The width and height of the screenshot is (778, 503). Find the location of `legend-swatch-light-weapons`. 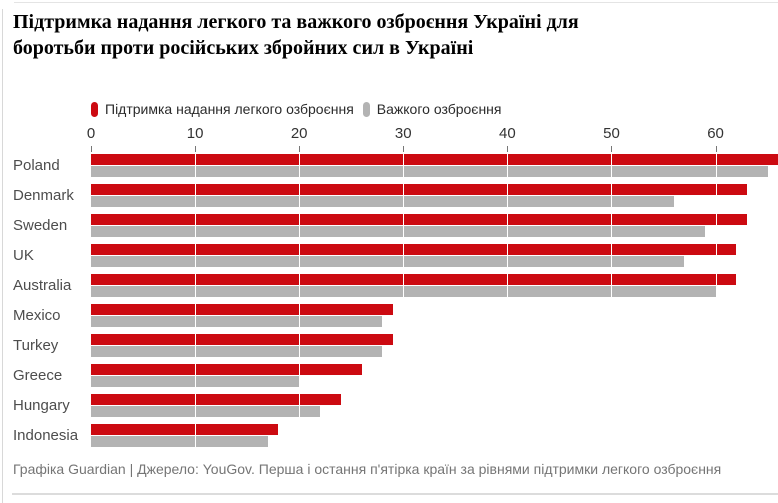

legend-swatch-light-weapons is located at coordinates (94, 109).